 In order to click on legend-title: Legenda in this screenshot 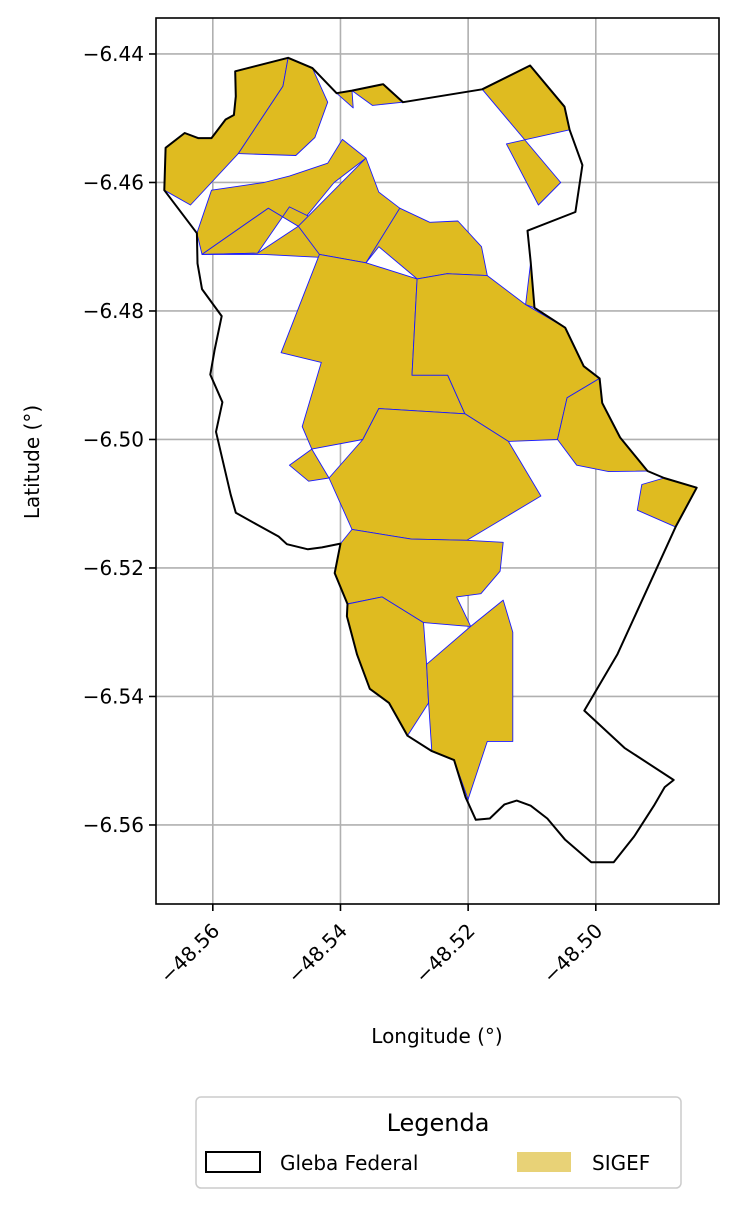, I will do `click(438, 1123)`.